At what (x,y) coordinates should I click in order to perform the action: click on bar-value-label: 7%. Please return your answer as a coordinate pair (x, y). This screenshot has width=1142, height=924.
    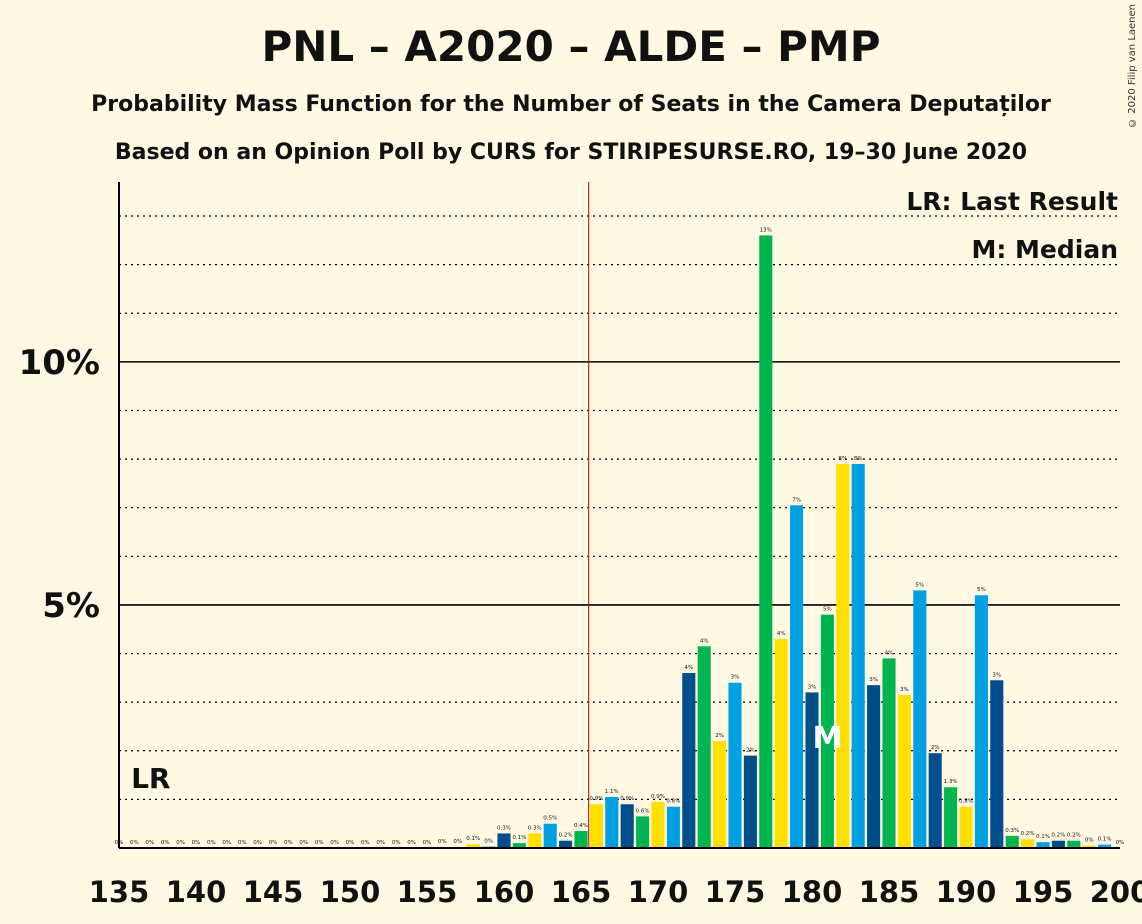
    Looking at the image, I should click on (796, 500).